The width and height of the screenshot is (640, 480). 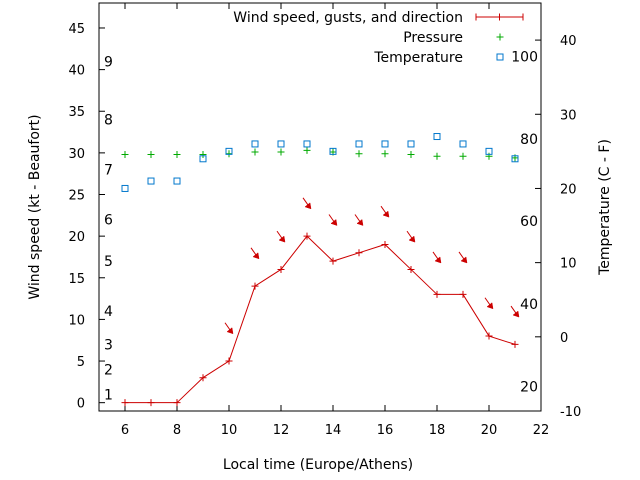 What do you see at coordinates (108, 395) in the screenshot?
I see `beaufort-label: 1` at bounding box center [108, 395].